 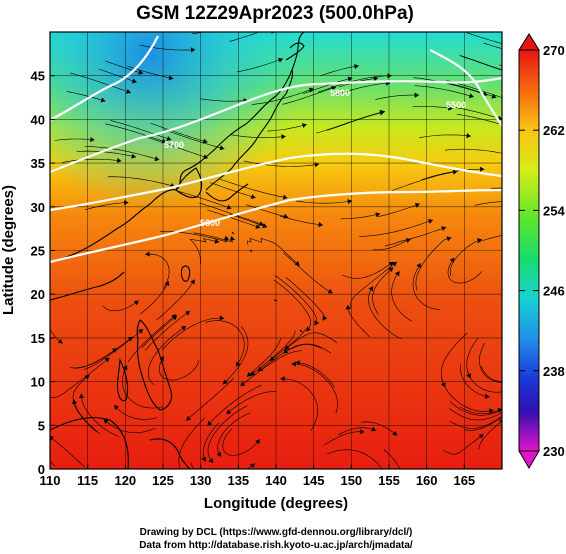 What do you see at coordinates (38, 294) in the screenshot?
I see `y-tick-label: 20` at bounding box center [38, 294].